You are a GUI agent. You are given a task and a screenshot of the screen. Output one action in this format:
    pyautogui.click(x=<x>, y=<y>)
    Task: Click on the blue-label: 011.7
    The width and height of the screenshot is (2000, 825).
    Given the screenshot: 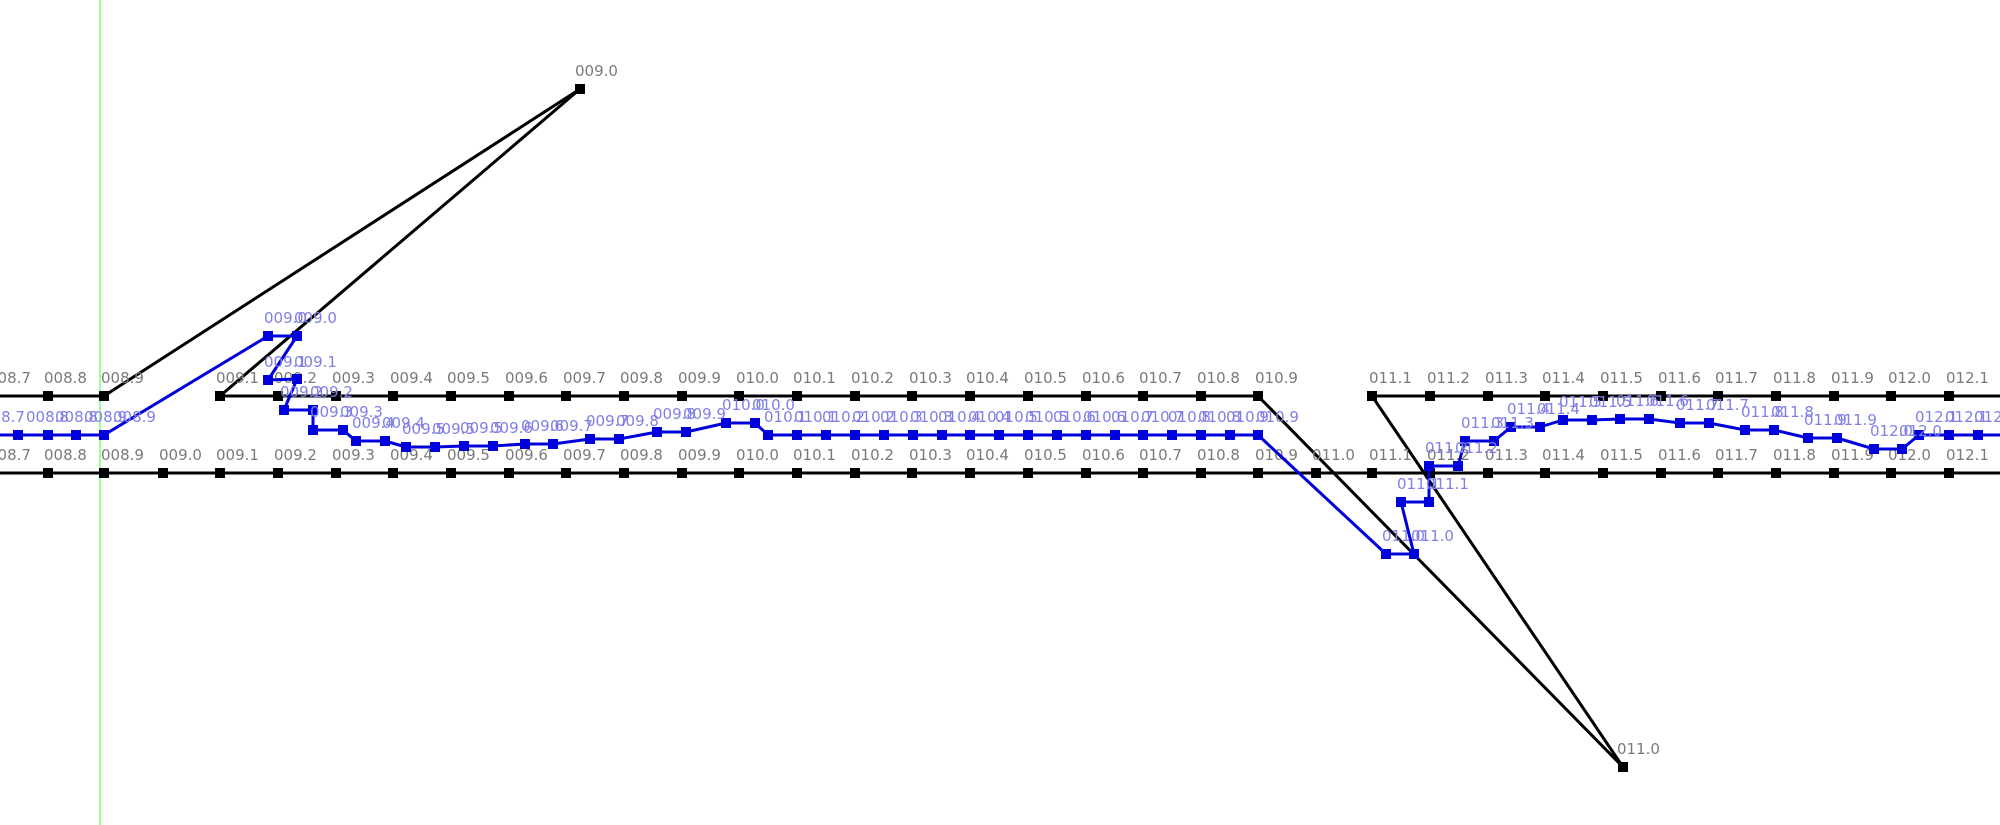 What is the action you would take?
    pyautogui.click(x=1727, y=405)
    